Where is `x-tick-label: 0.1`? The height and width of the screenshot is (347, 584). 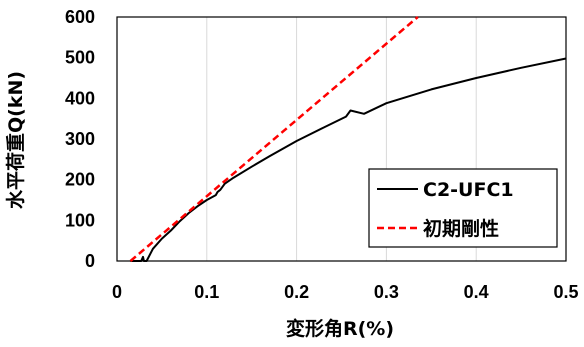 x-tick-label: 0.1 is located at coordinates (206, 292).